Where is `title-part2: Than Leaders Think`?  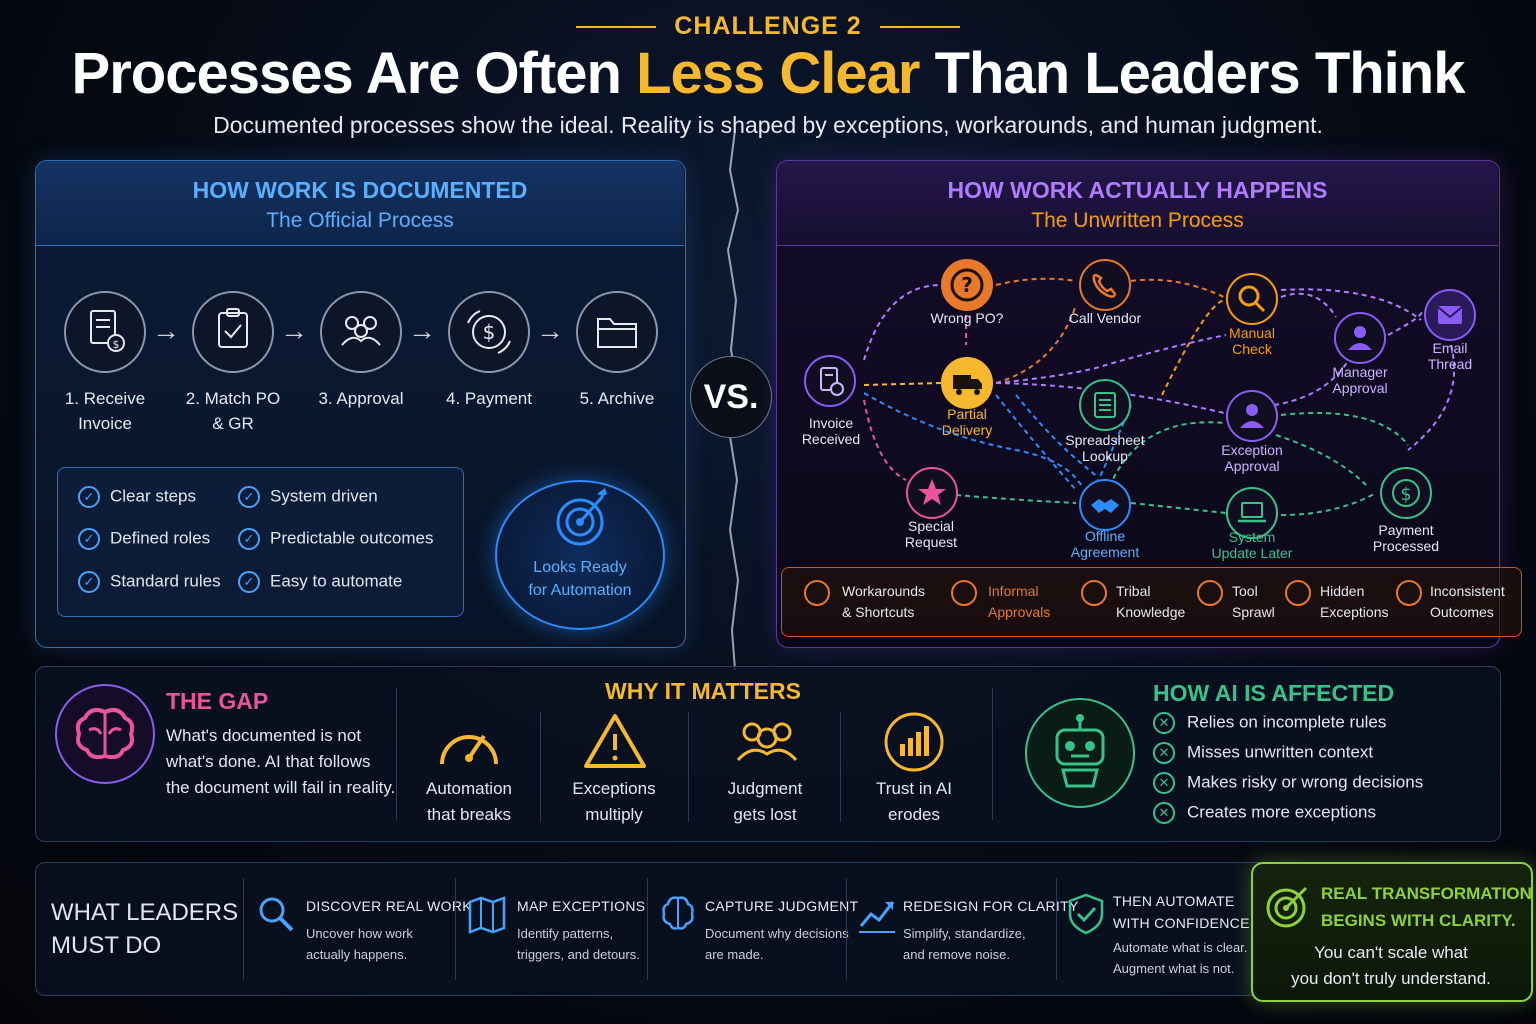
title-part2: Than Leaders Think is located at coordinates (1192, 73).